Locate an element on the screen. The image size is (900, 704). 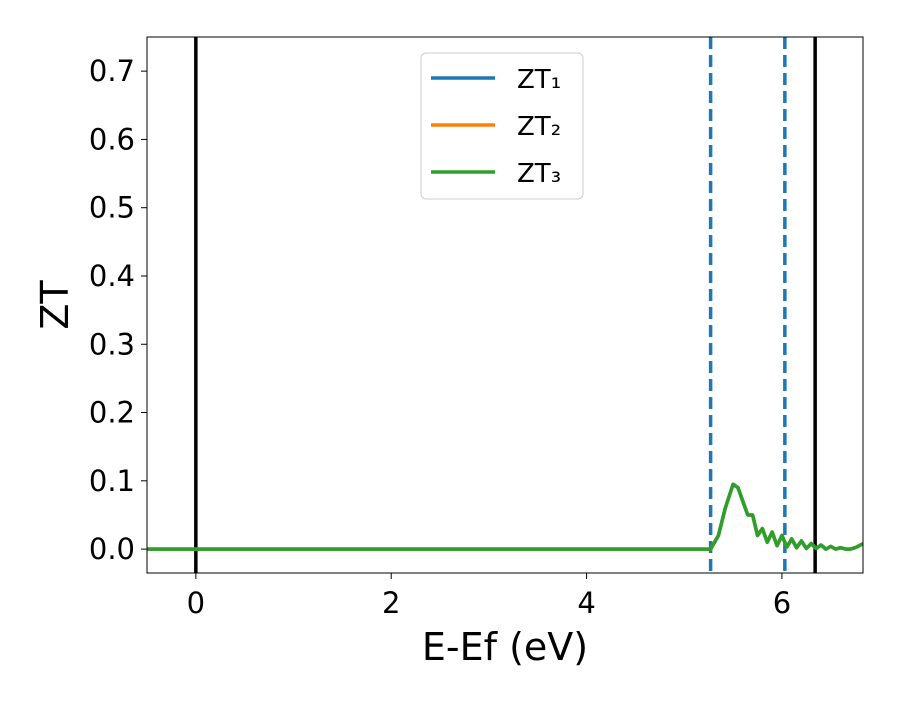
y-tick-label: 0.6 is located at coordinates (112, 139).